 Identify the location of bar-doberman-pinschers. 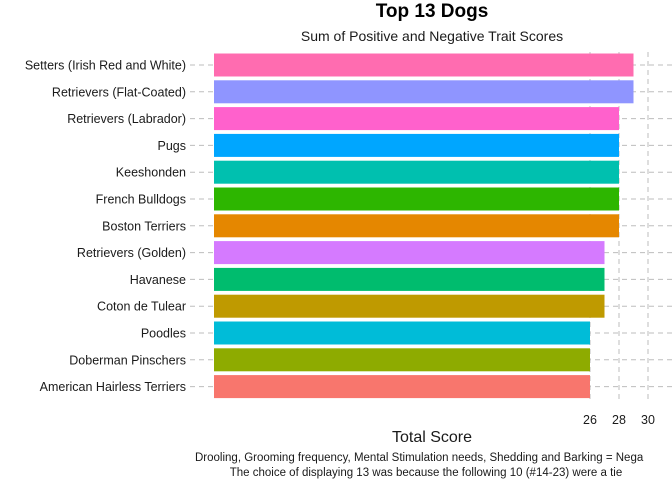
(402, 360).